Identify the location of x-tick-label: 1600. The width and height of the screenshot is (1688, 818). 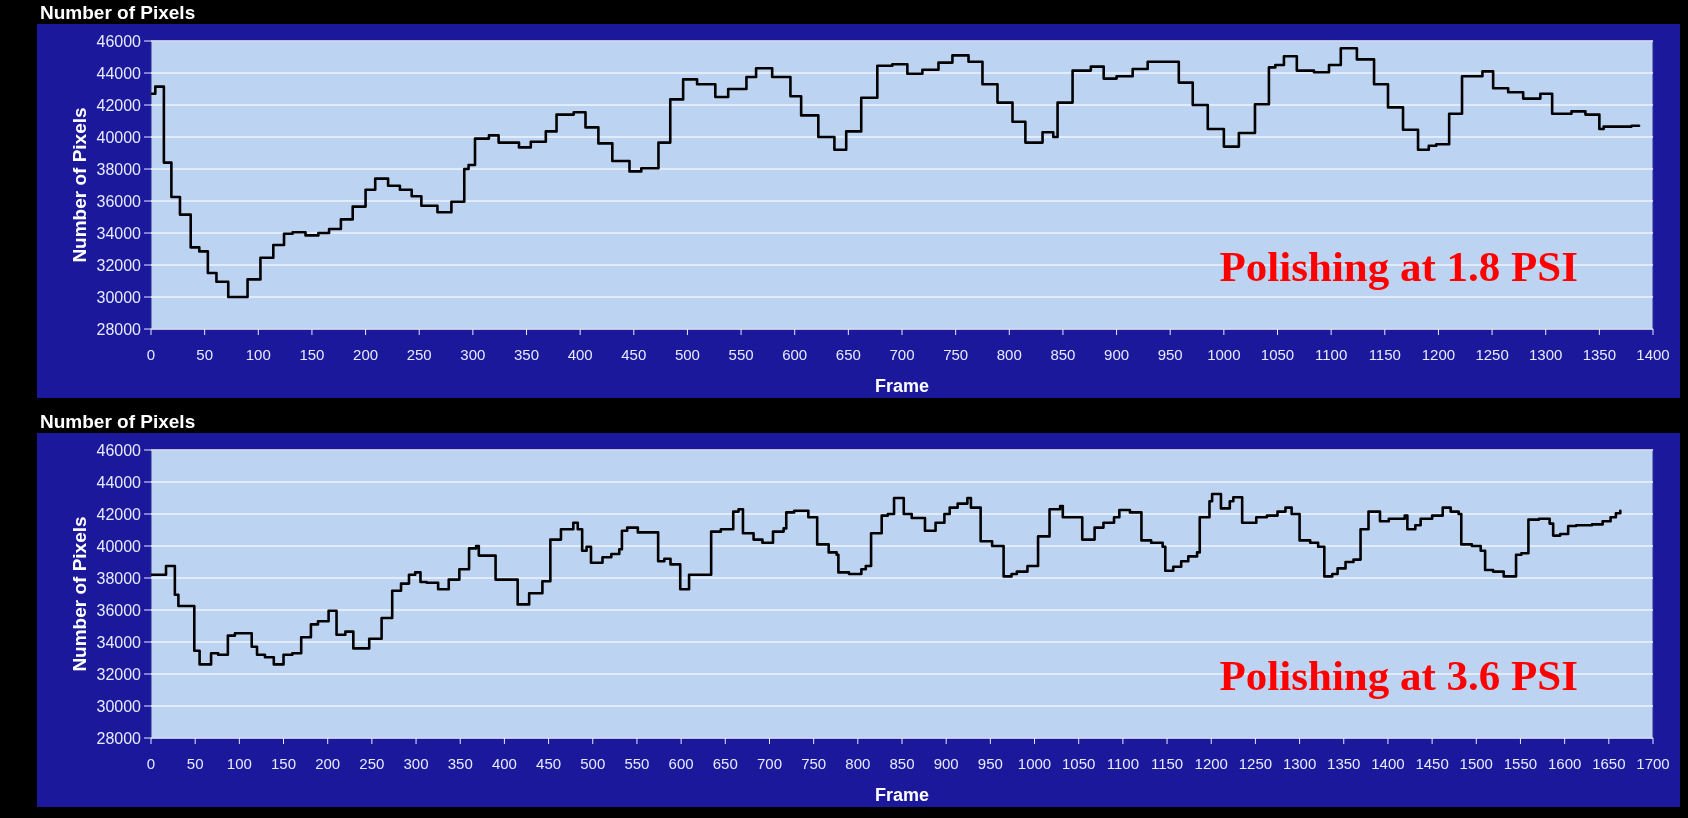
(1564, 763).